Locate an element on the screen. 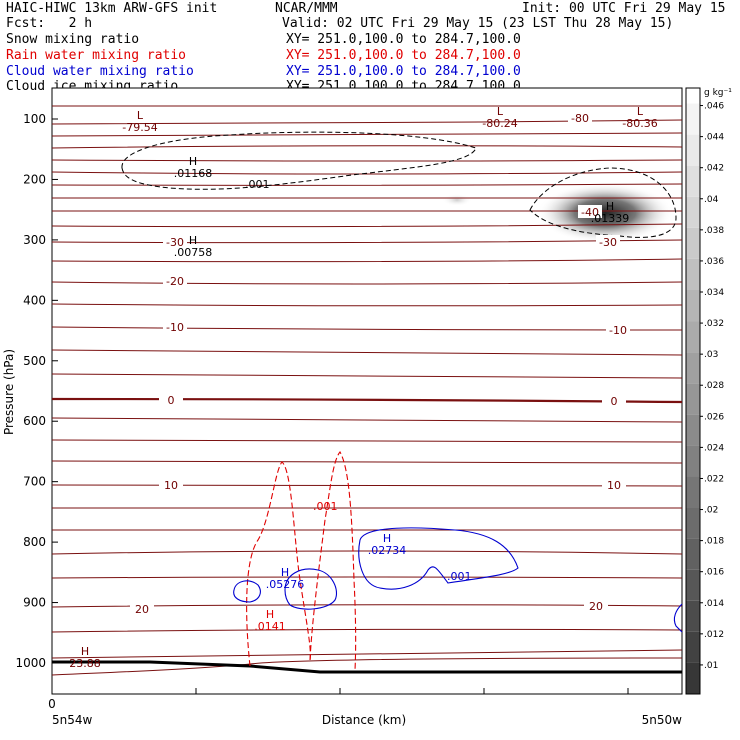  extremum-value: -80.24 is located at coordinates (499, 123).